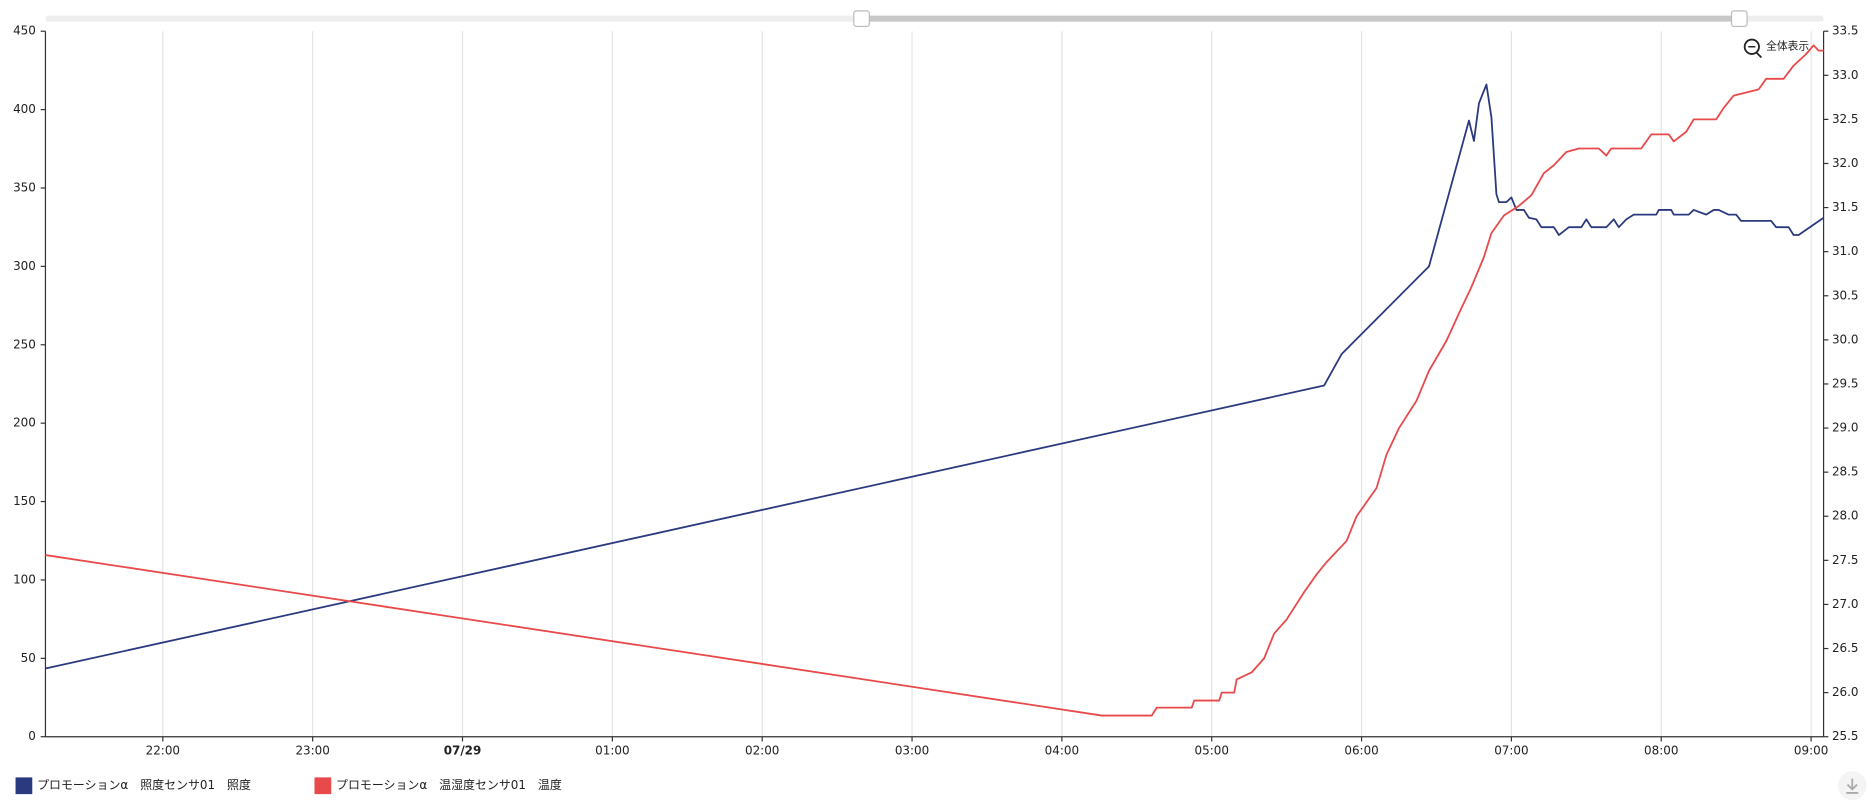  I want to click on y2-tick-label: 30.0, so click(1845, 339).